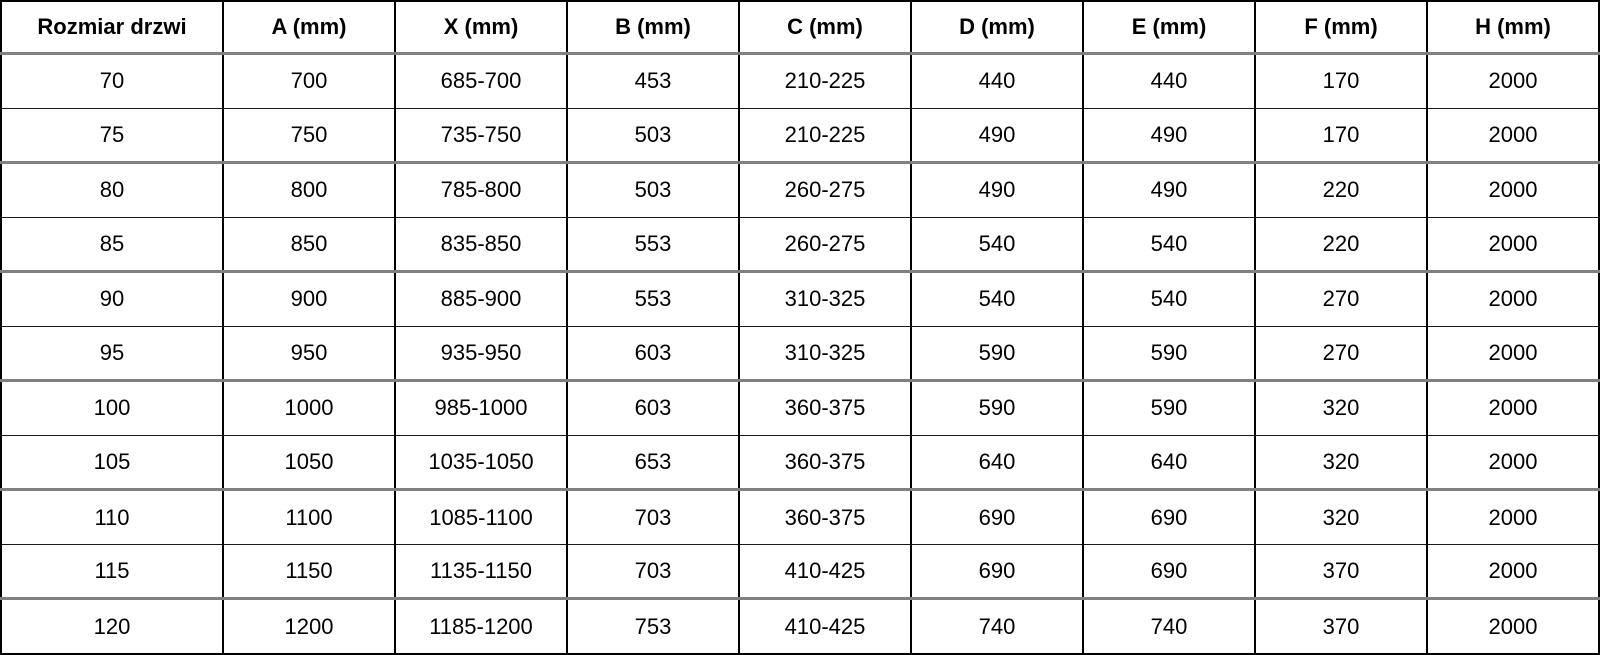 This screenshot has width=1600, height=655. Describe the element at coordinates (1513, 27) in the screenshot. I see `column-header: H (mm)` at that location.